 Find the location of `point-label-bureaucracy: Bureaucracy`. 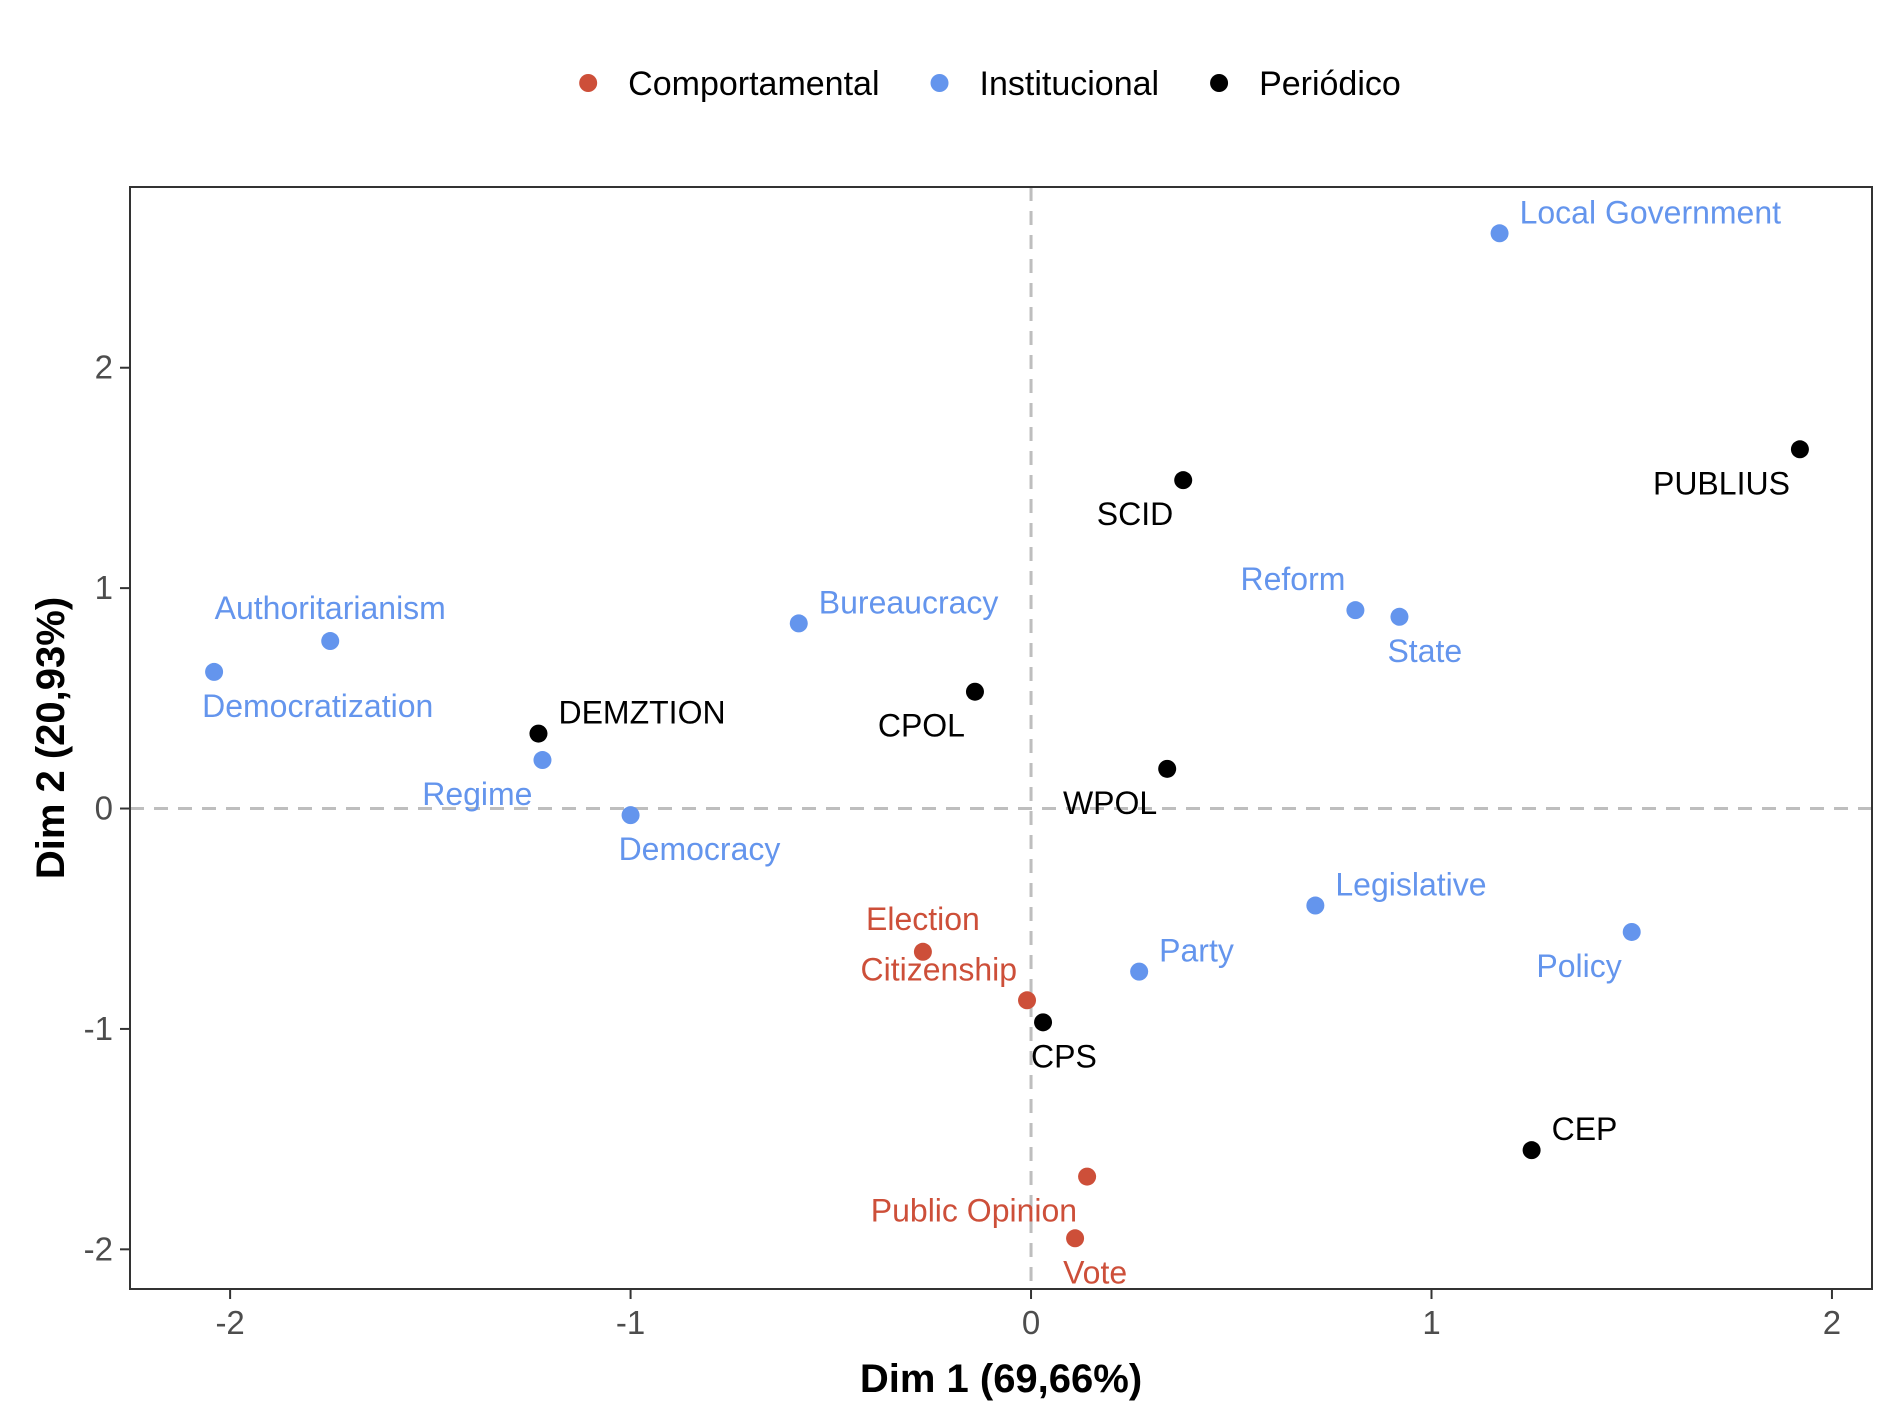

point-label-bureaucracy: Bureaucracy is located at coordinates (909, 602).